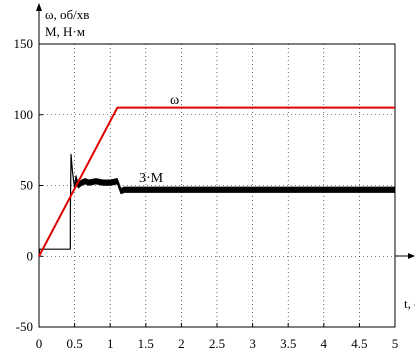 The height and width of the screenshot is (352, 415). Describe the element at coordinates (217, 343) in the screenshot. I see `x-tick-label-5: 2.5` at that location.